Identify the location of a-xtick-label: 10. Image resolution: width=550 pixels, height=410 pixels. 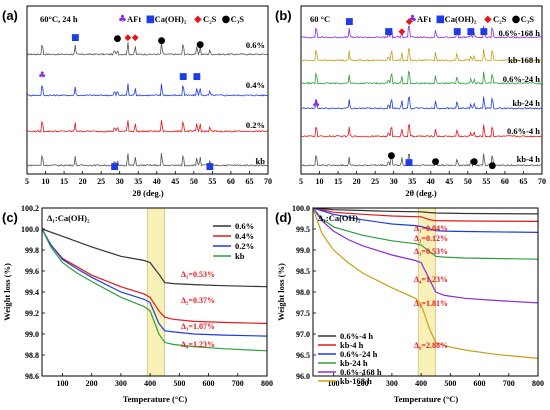
(46, 181).